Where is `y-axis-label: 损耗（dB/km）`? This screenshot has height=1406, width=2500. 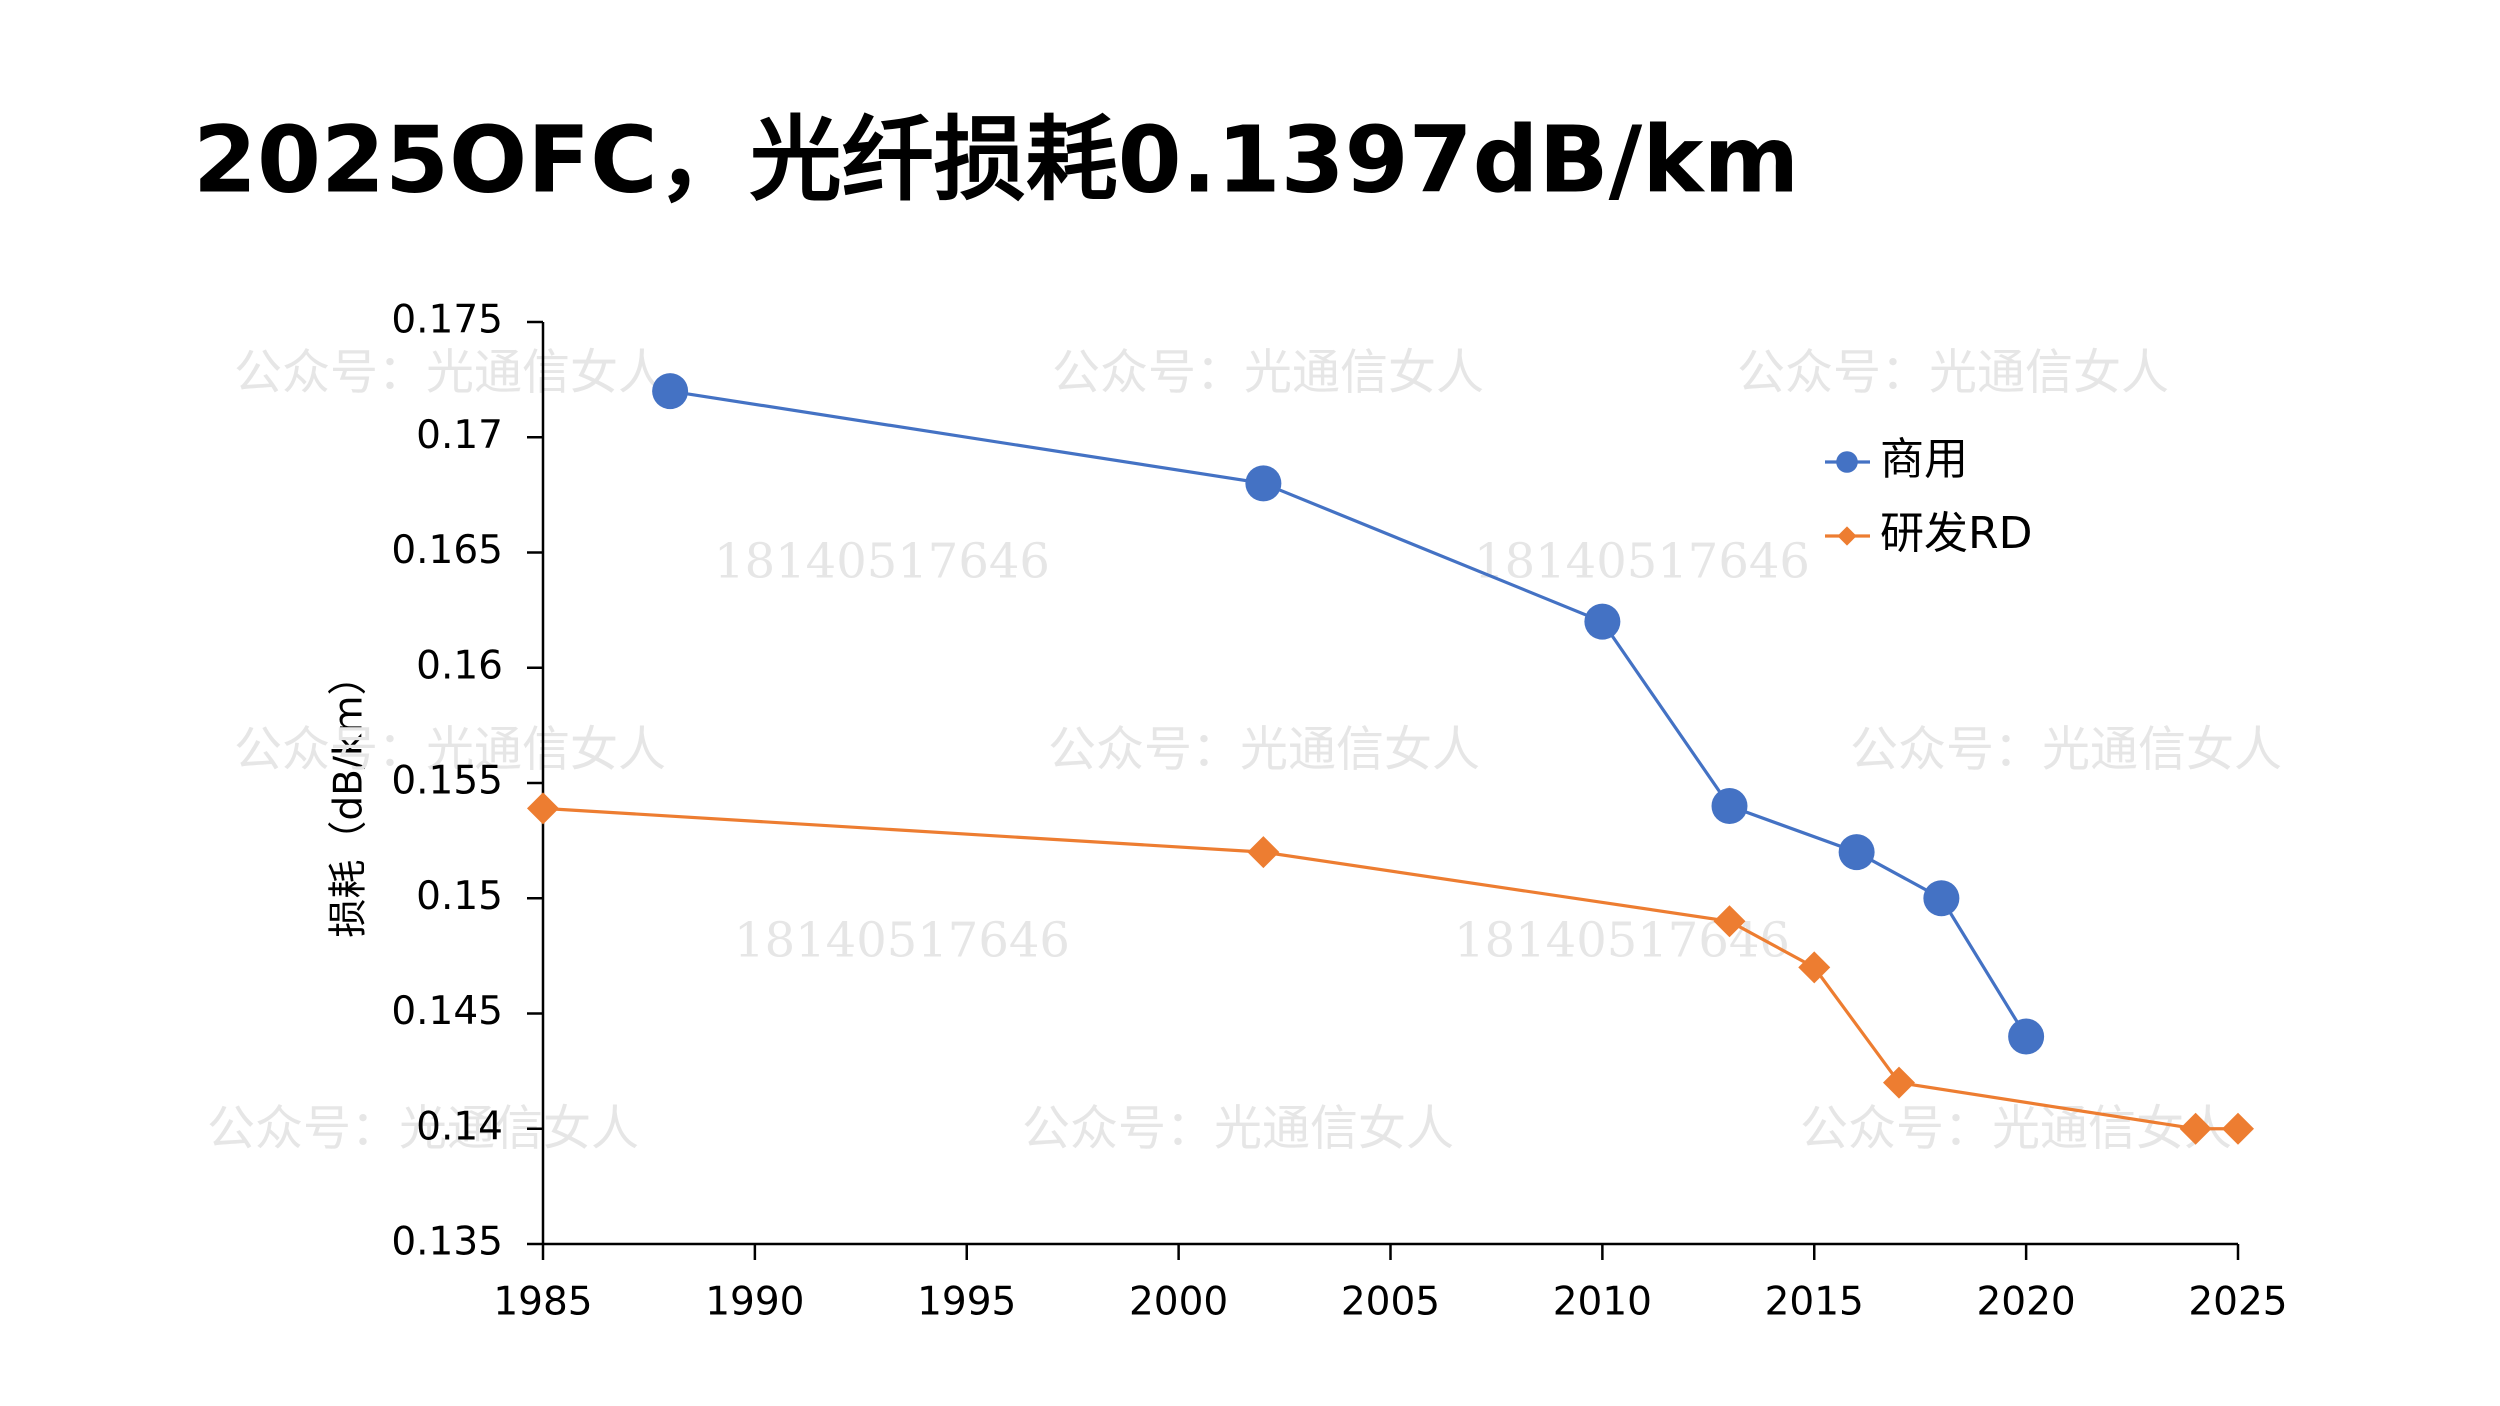
y-axis-label: 损耗（dB/km） is located at coordinates (349, 796).